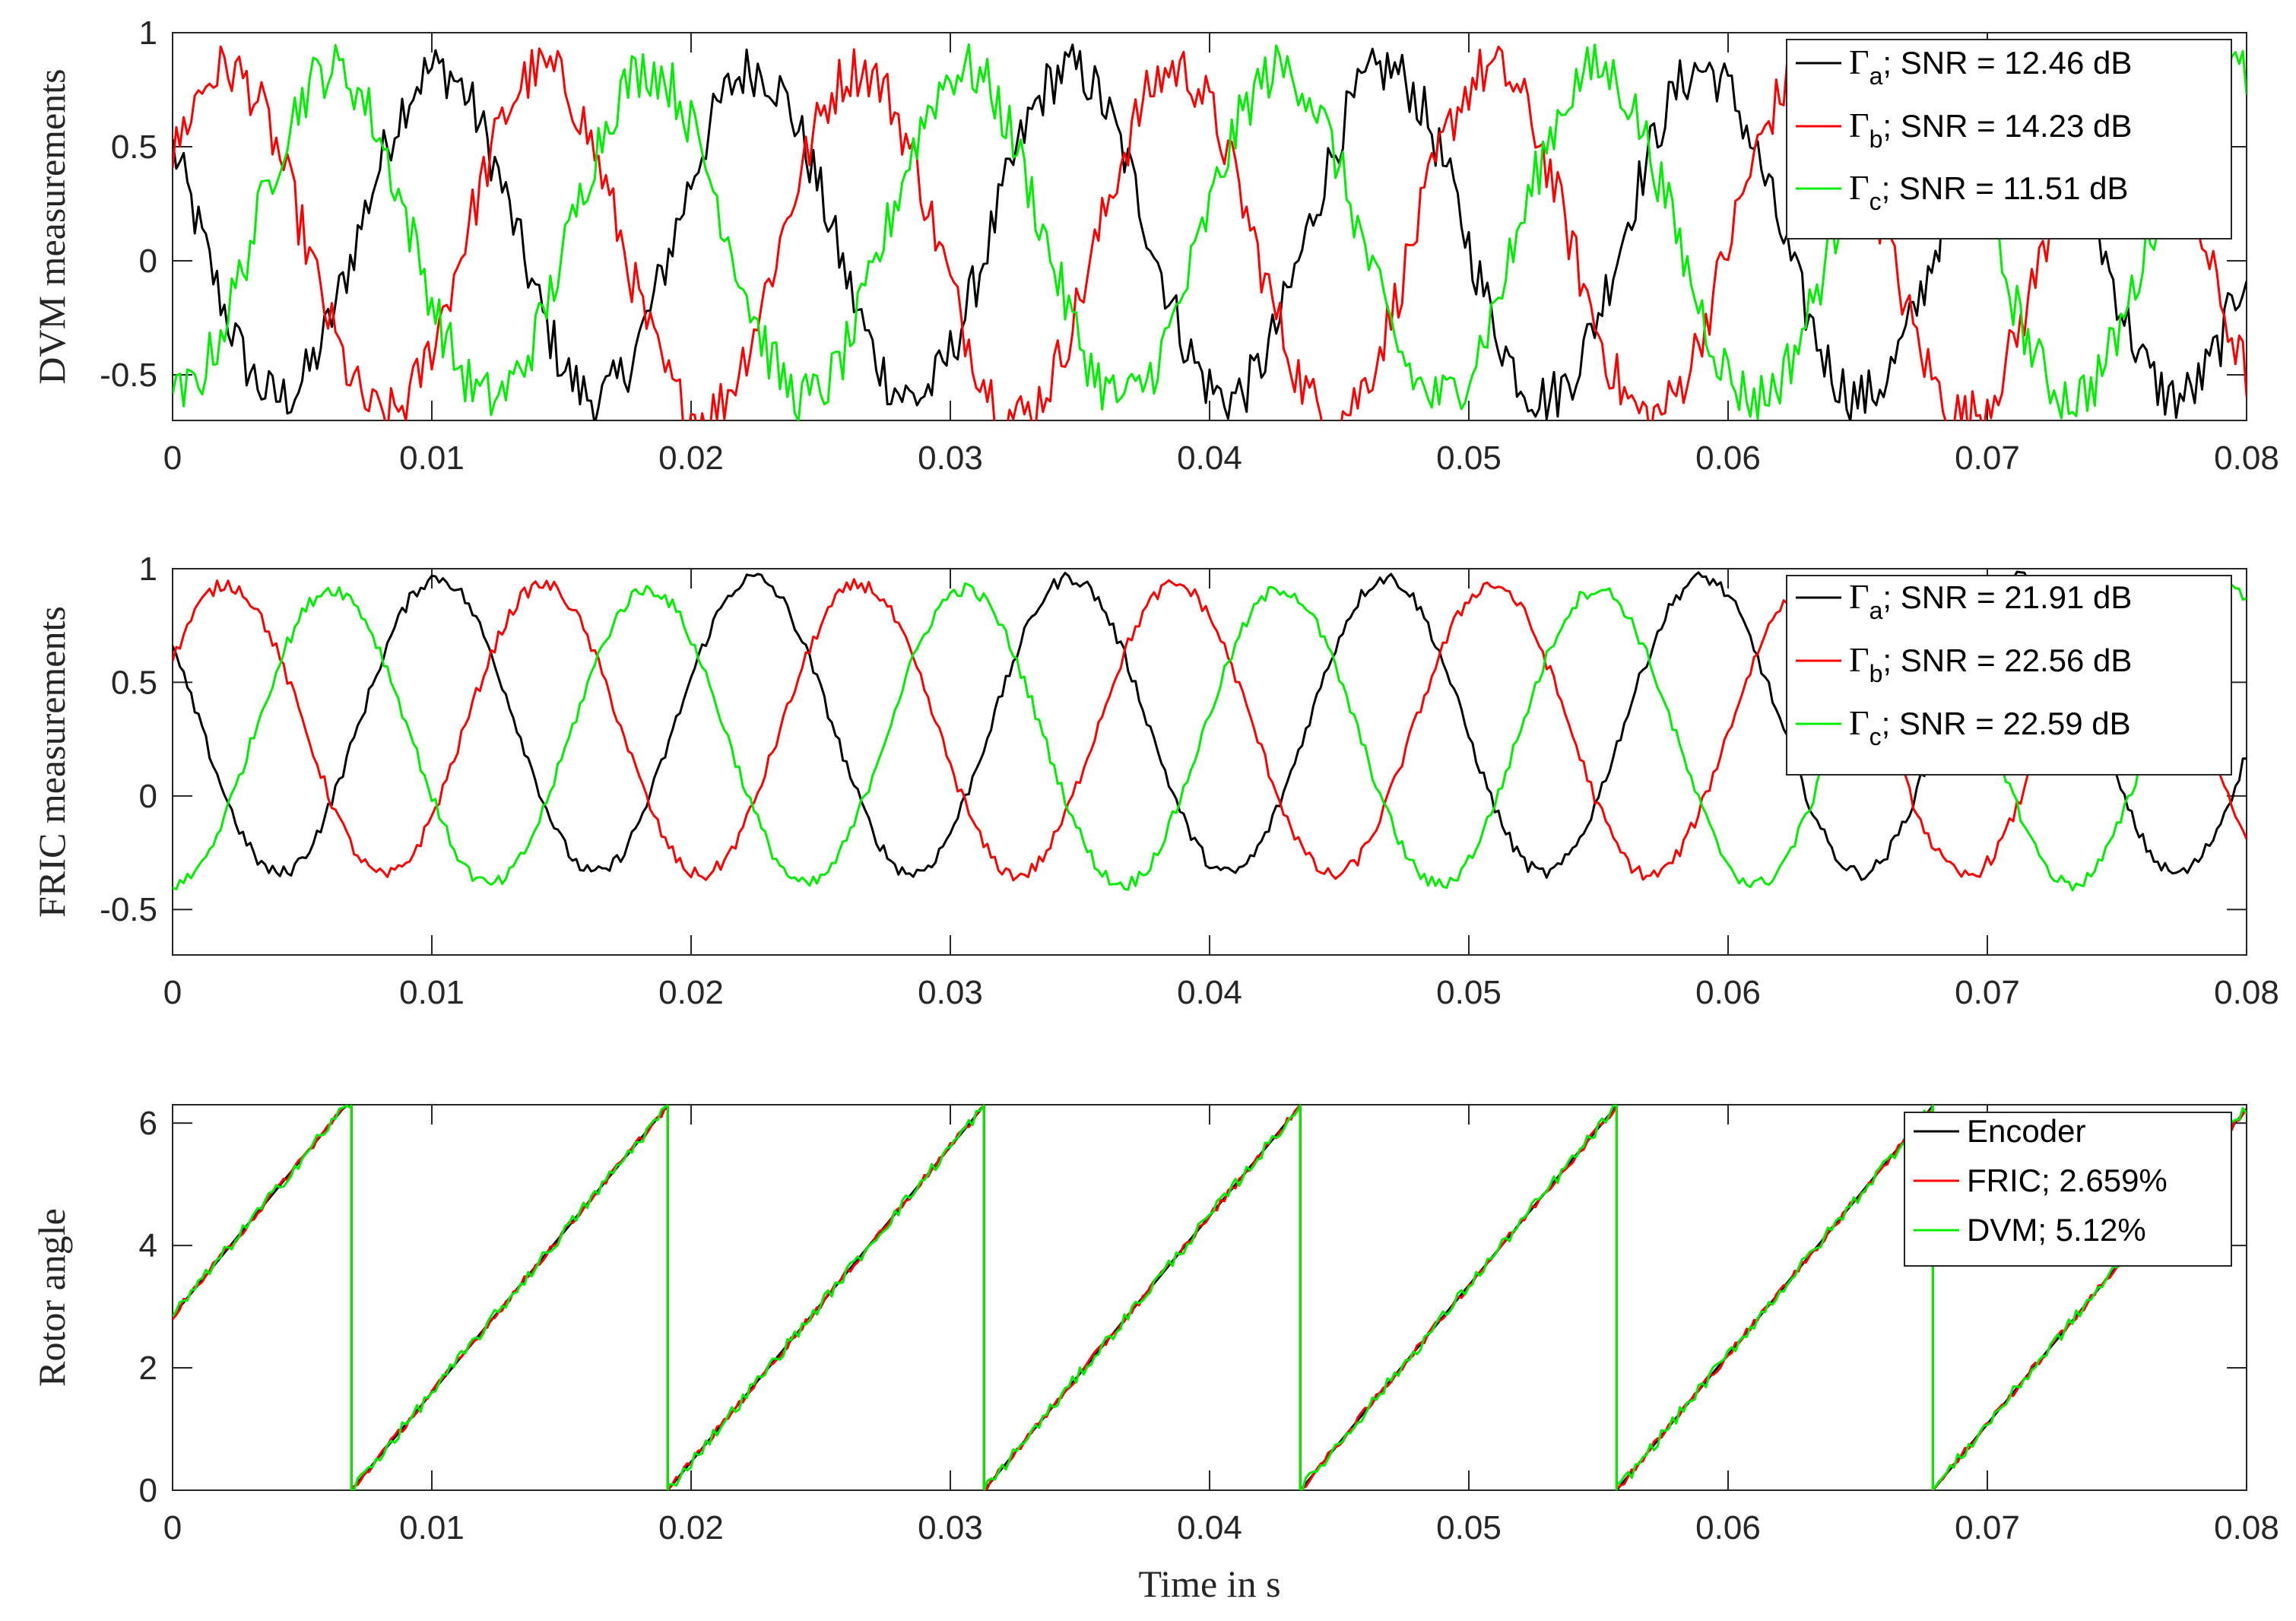 Image resolution: width=2296 pixels, height=1621 pixels. Describe the element at coordinates (1990, 600) in the screenshot. I see `legend-entry: Γa; SNR = 21.91 dB` at that location.